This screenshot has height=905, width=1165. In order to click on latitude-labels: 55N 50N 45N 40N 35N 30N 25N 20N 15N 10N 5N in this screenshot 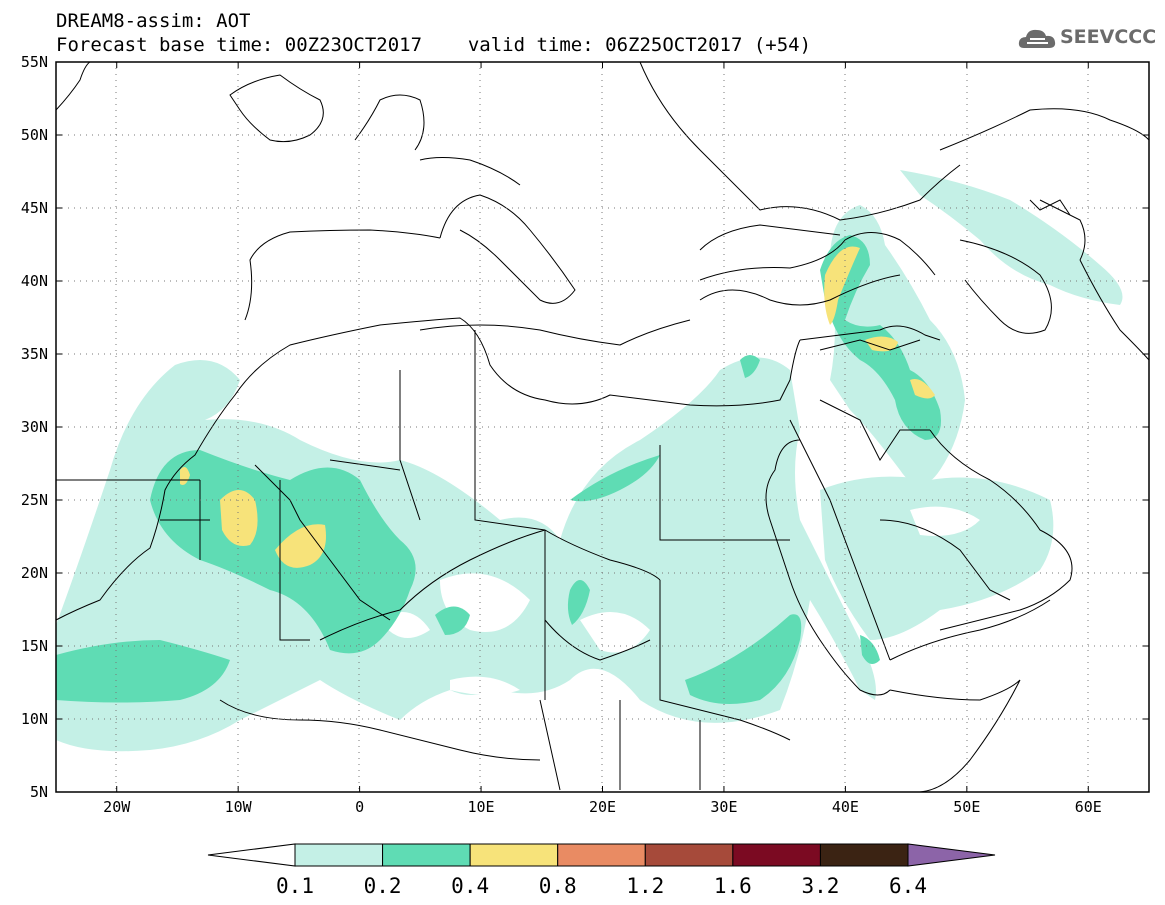, I will do `click(34, 427)`.